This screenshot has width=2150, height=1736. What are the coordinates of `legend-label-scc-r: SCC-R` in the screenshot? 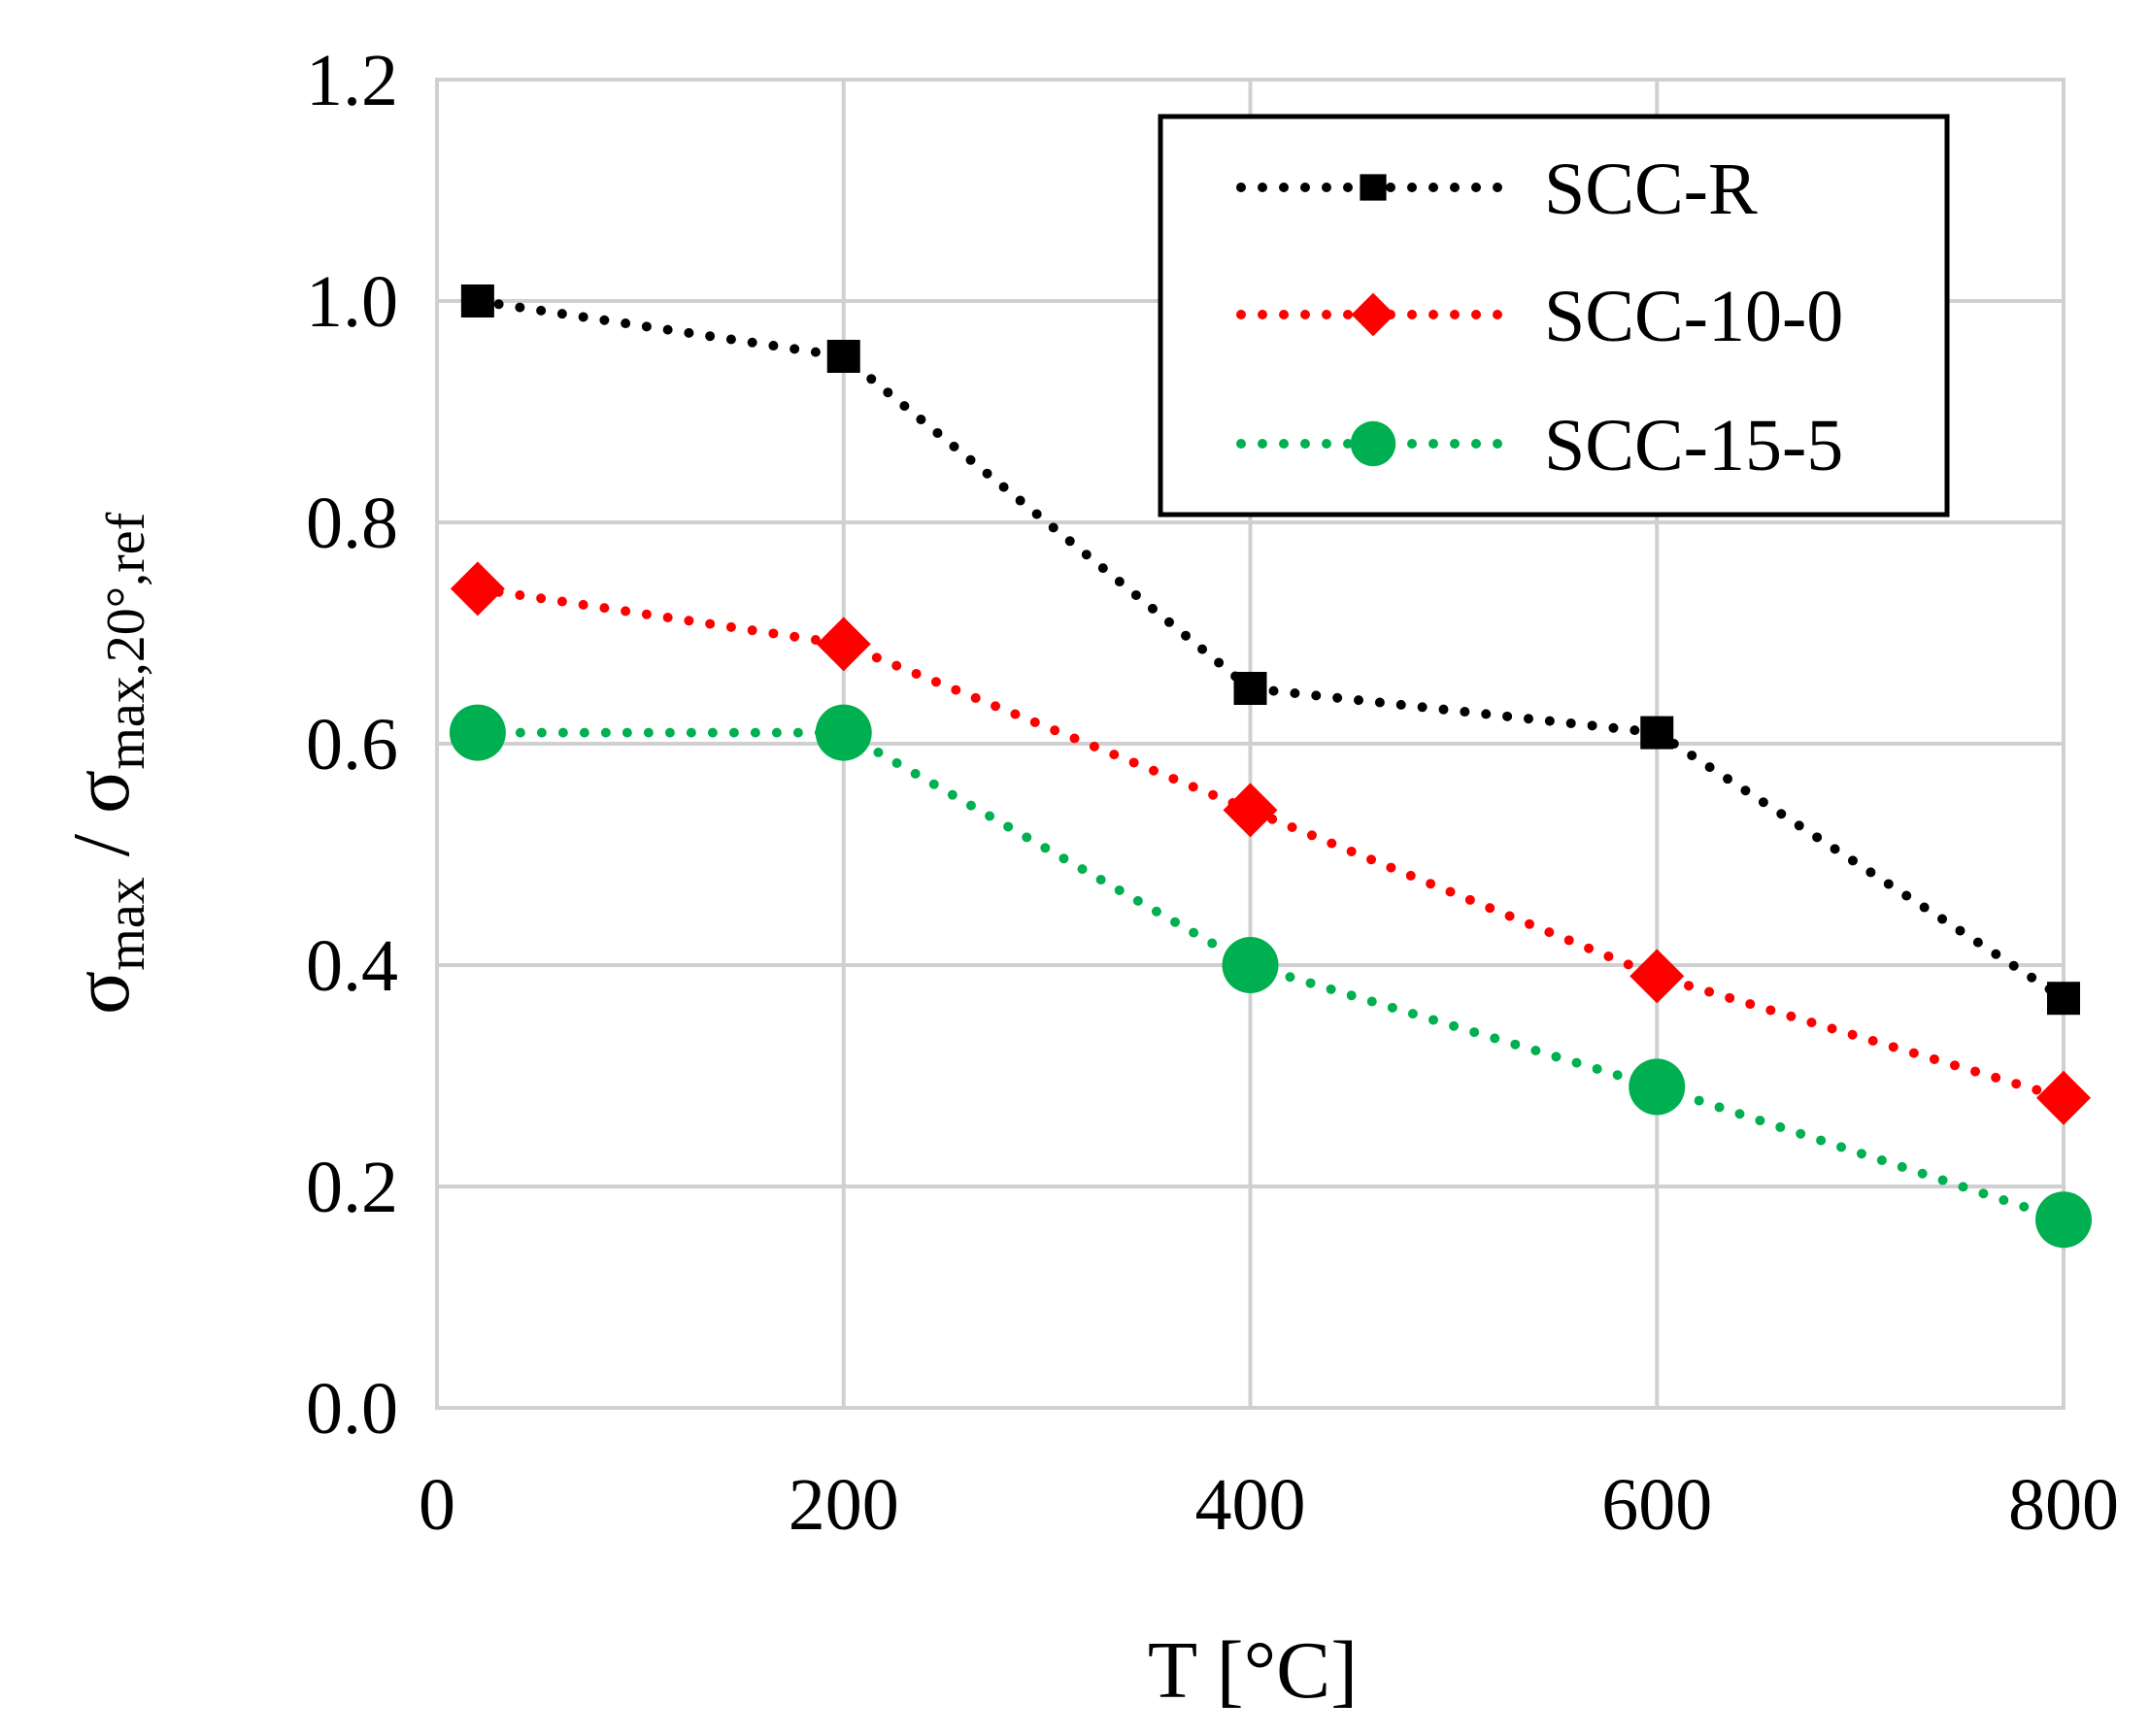 It's located at (1651, 189).